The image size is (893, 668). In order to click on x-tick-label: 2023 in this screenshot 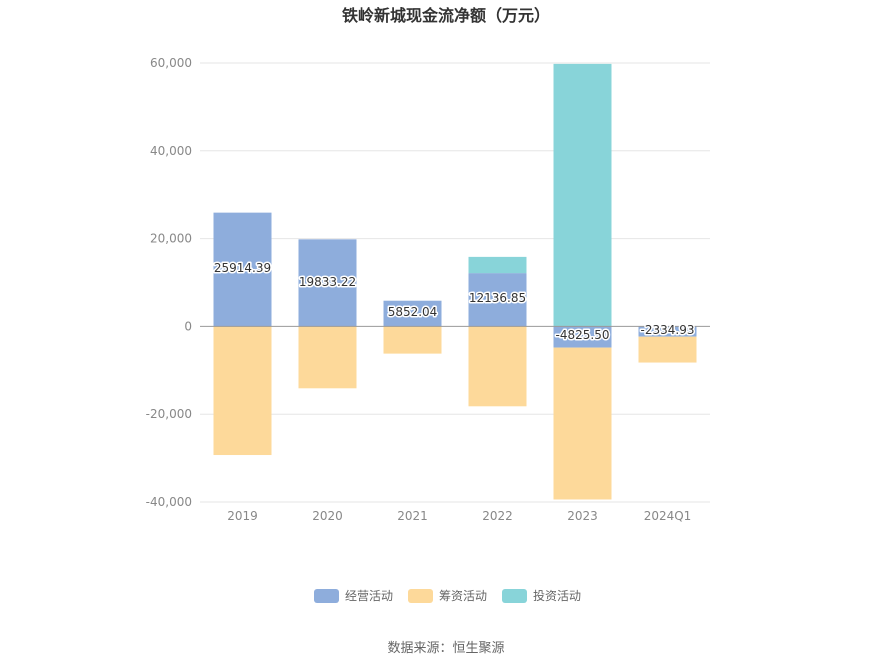, I will do `click(582, 516)`.